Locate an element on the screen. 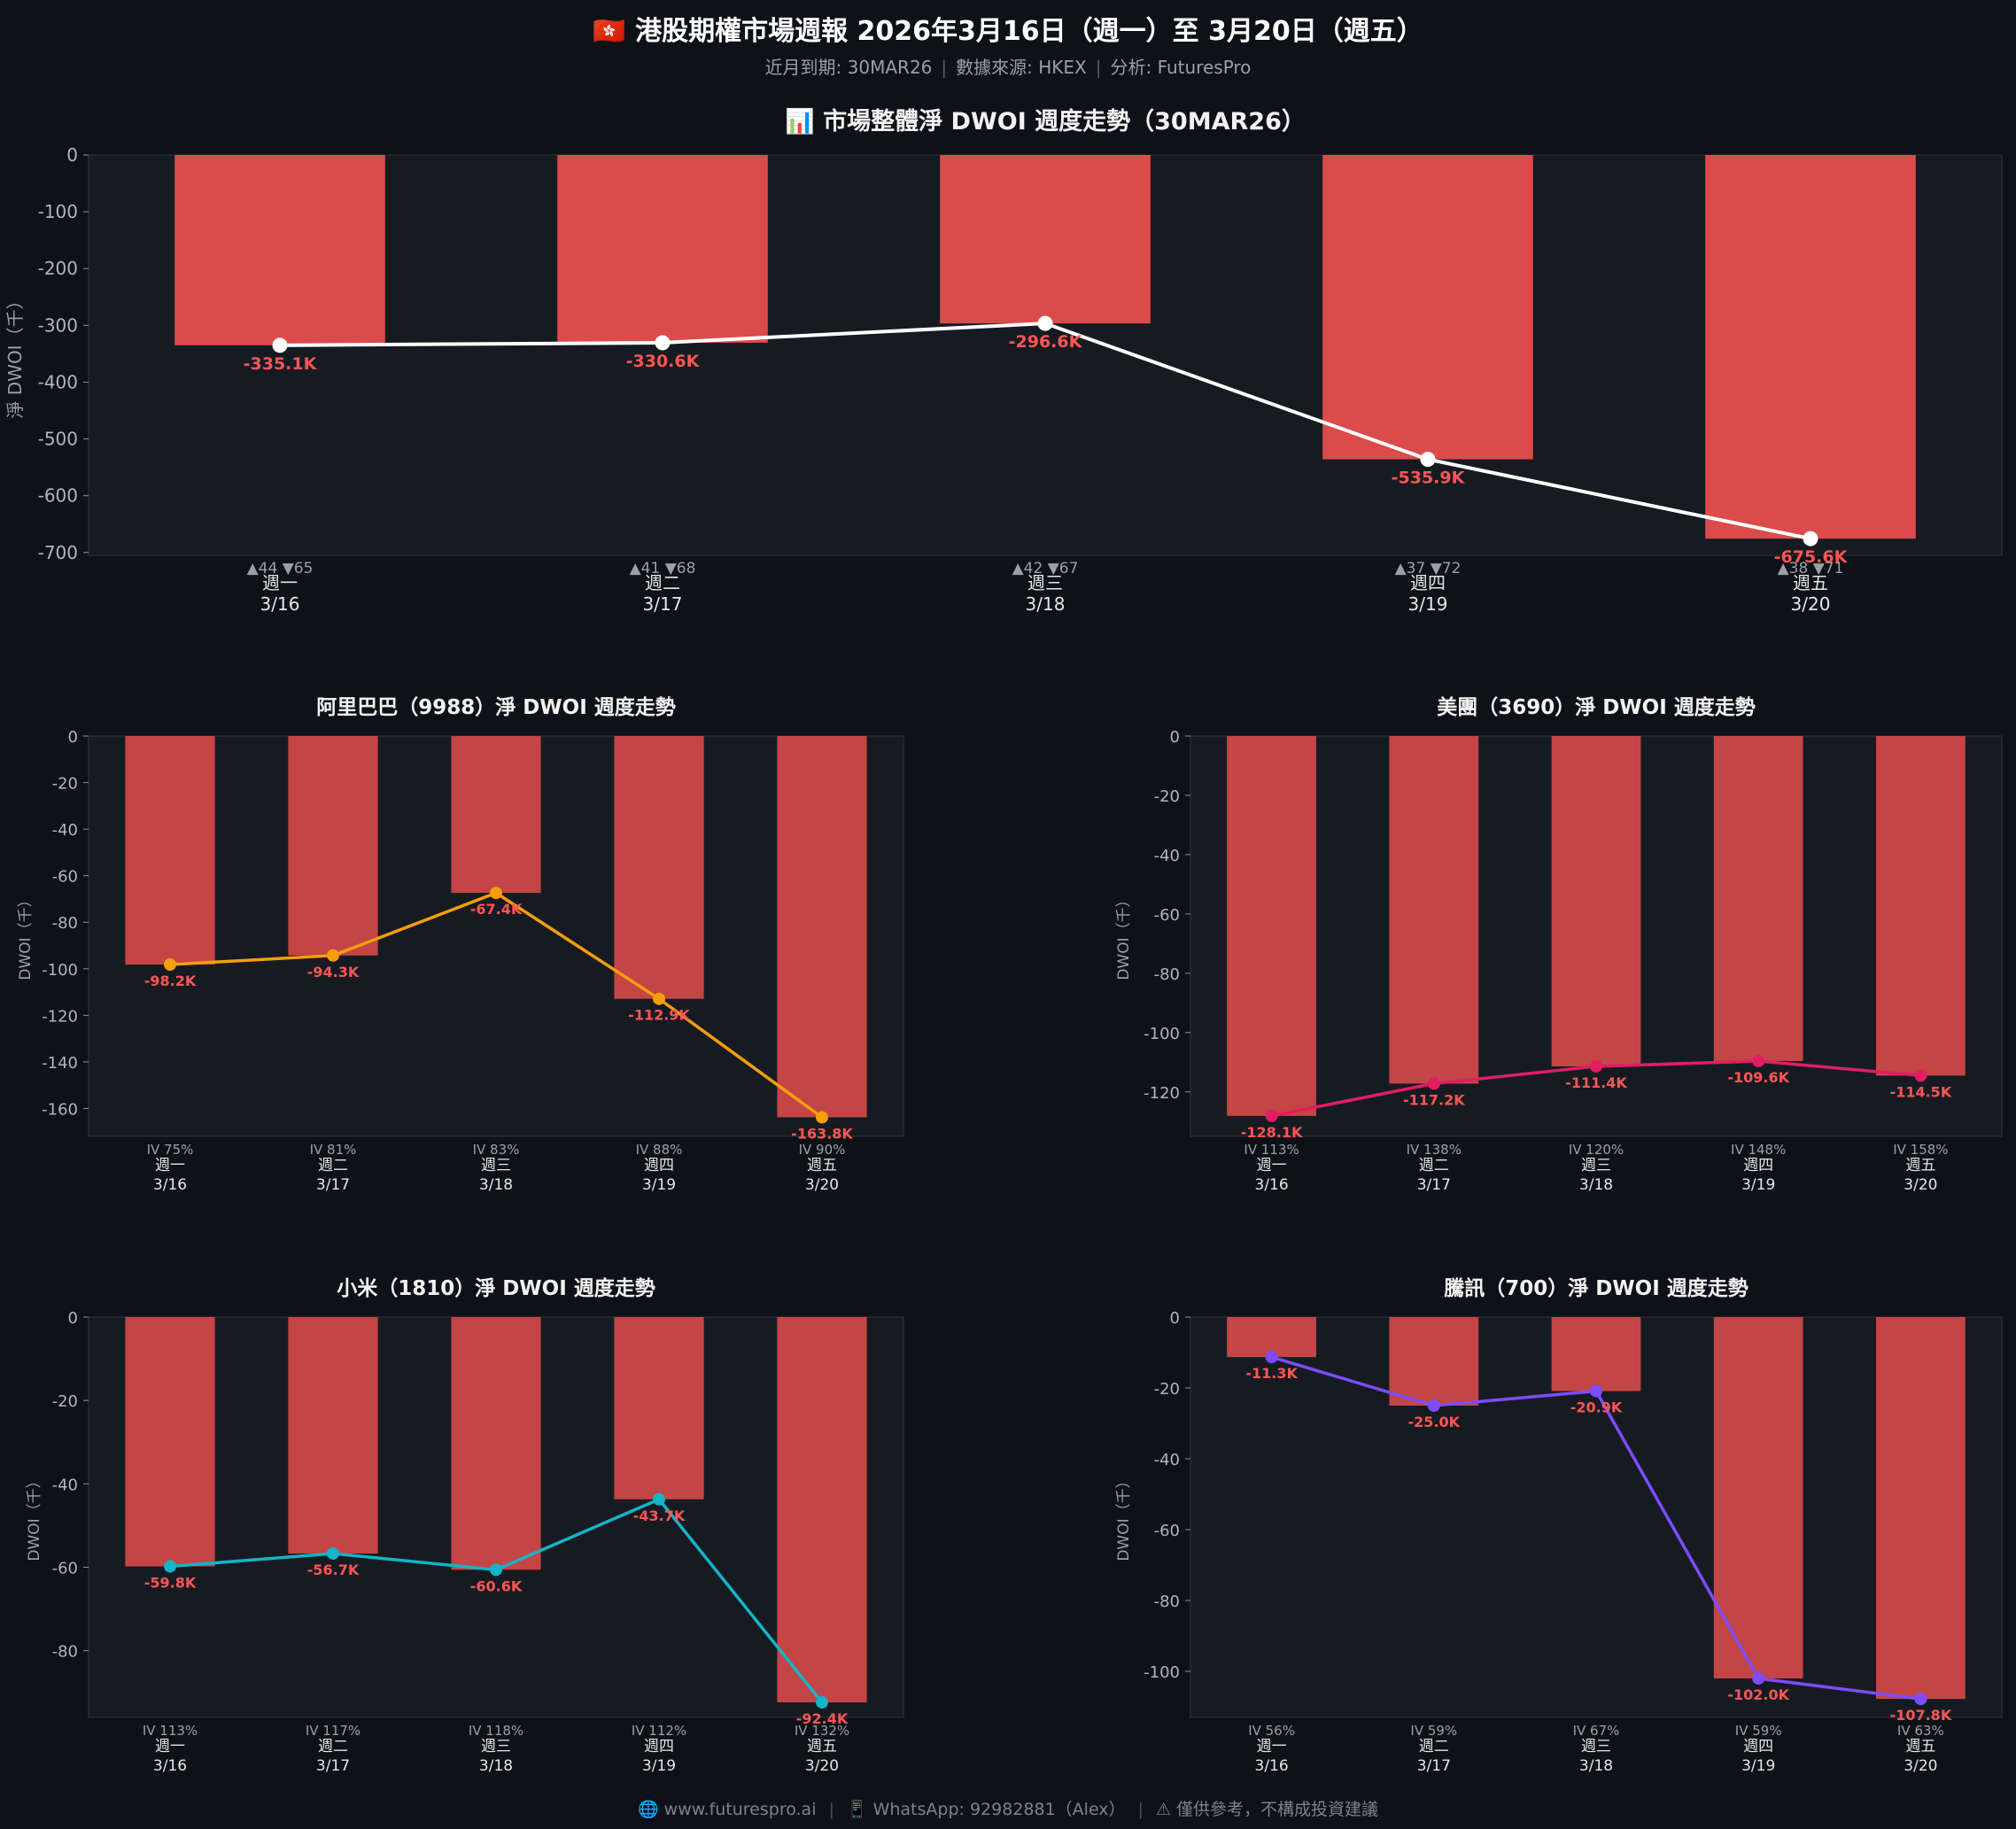  y-tick-label: -600 is located at coordinates (58, 496).